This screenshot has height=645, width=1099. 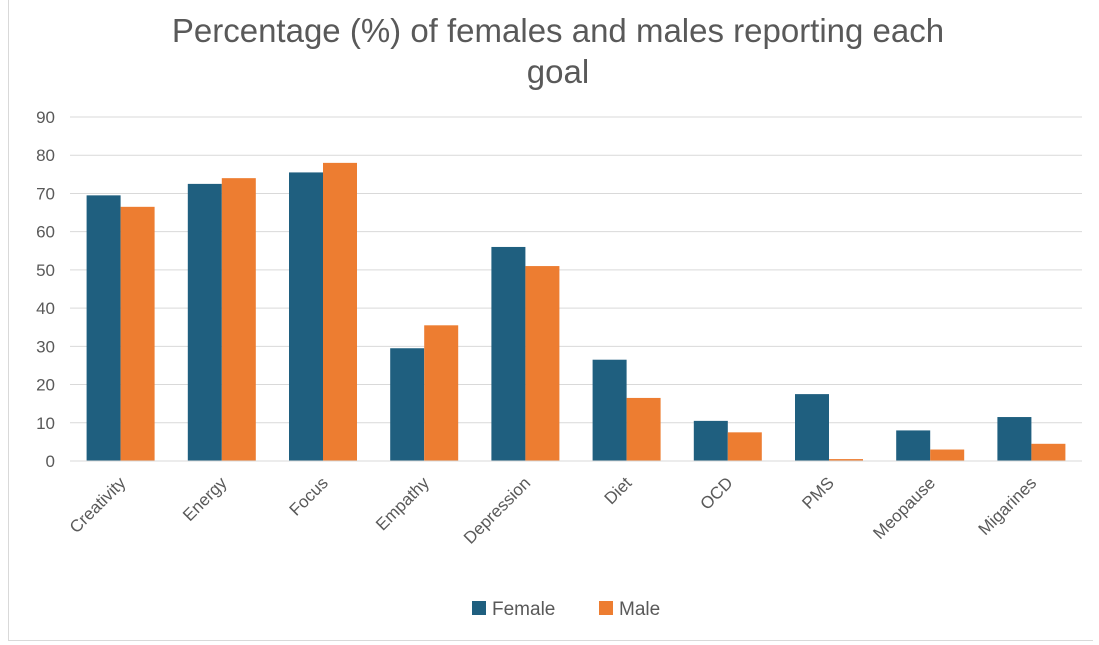 What do you see at coordinates (947, 455) in the screenshot?
I see `bar-male-meopause` at bounding box center [947, 455].